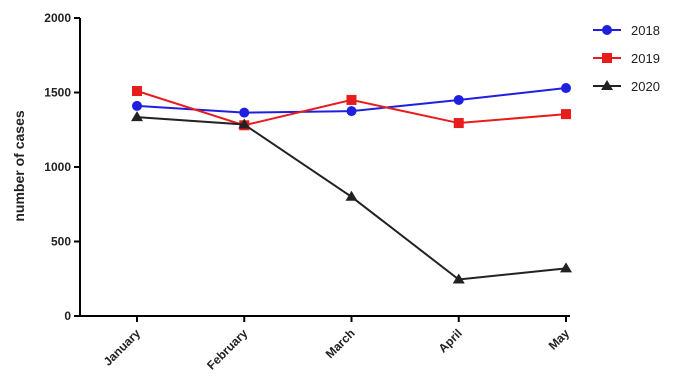  What do you see at coordinates (645, 86) in the screenshot?
I see `legend-label-2020: 2020` at bounding box center [645, 86].